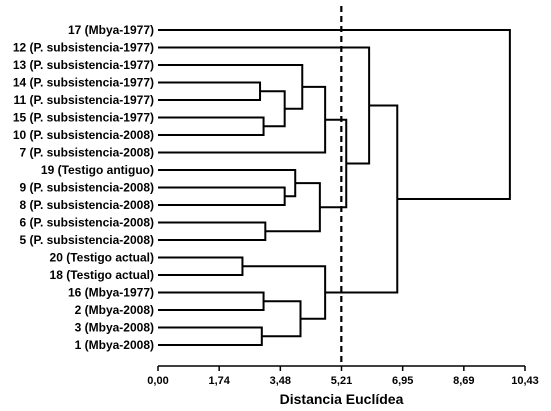 This screenshot has height=411, width=551. I want to click on dendrogram-branch-j, so click(333, 163).